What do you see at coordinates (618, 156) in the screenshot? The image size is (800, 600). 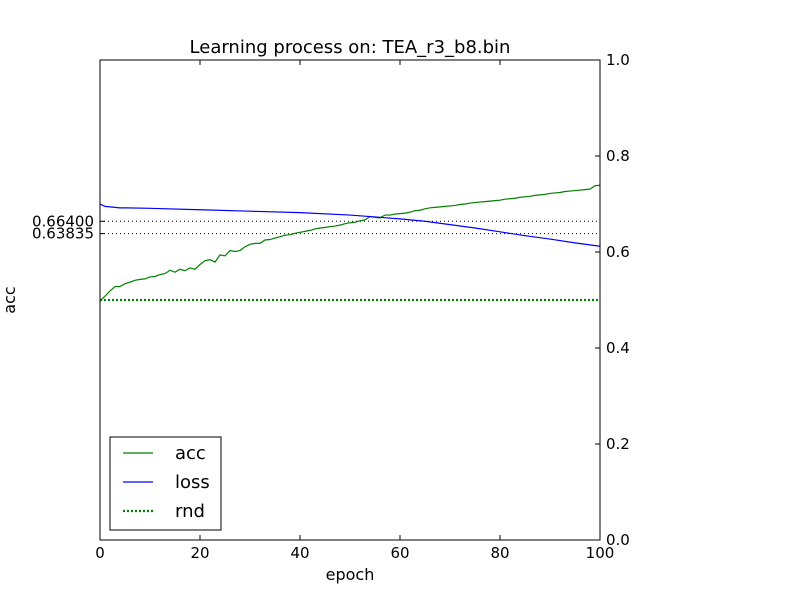 I see `right-y-tick-label: 0.8` at bounding box center [618, 156].